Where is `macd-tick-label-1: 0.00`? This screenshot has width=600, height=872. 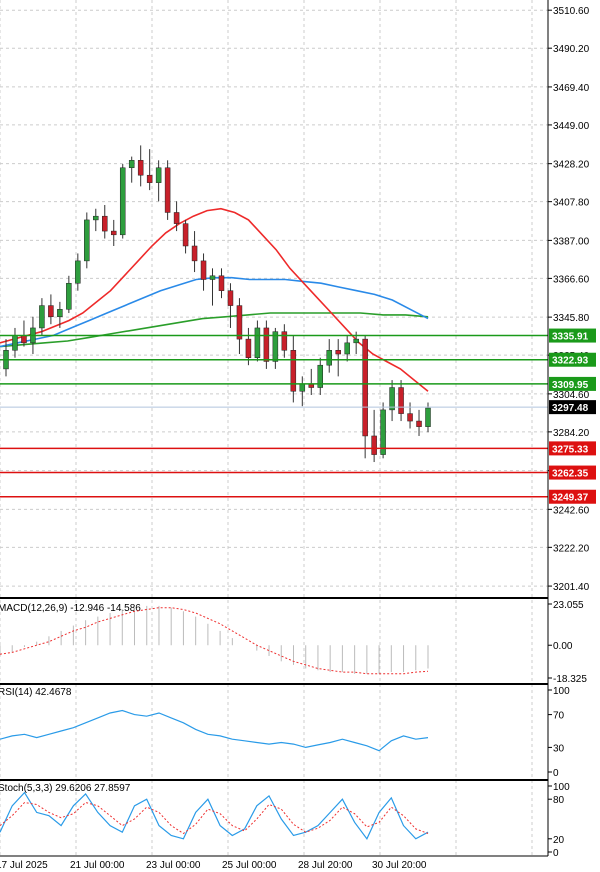 macd-tick-label-1: 0.00 is located at coordinates (563, 646).